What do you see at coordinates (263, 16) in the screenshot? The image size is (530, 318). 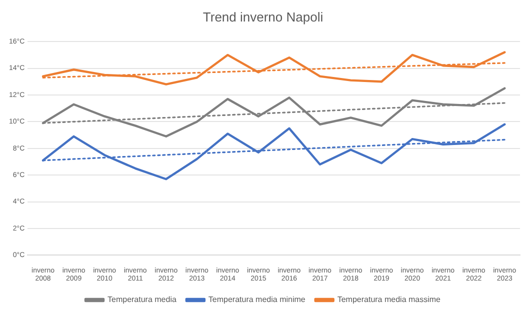 I see `chart-title: Trend inverno Napoli` at bounding box center [263, 16].